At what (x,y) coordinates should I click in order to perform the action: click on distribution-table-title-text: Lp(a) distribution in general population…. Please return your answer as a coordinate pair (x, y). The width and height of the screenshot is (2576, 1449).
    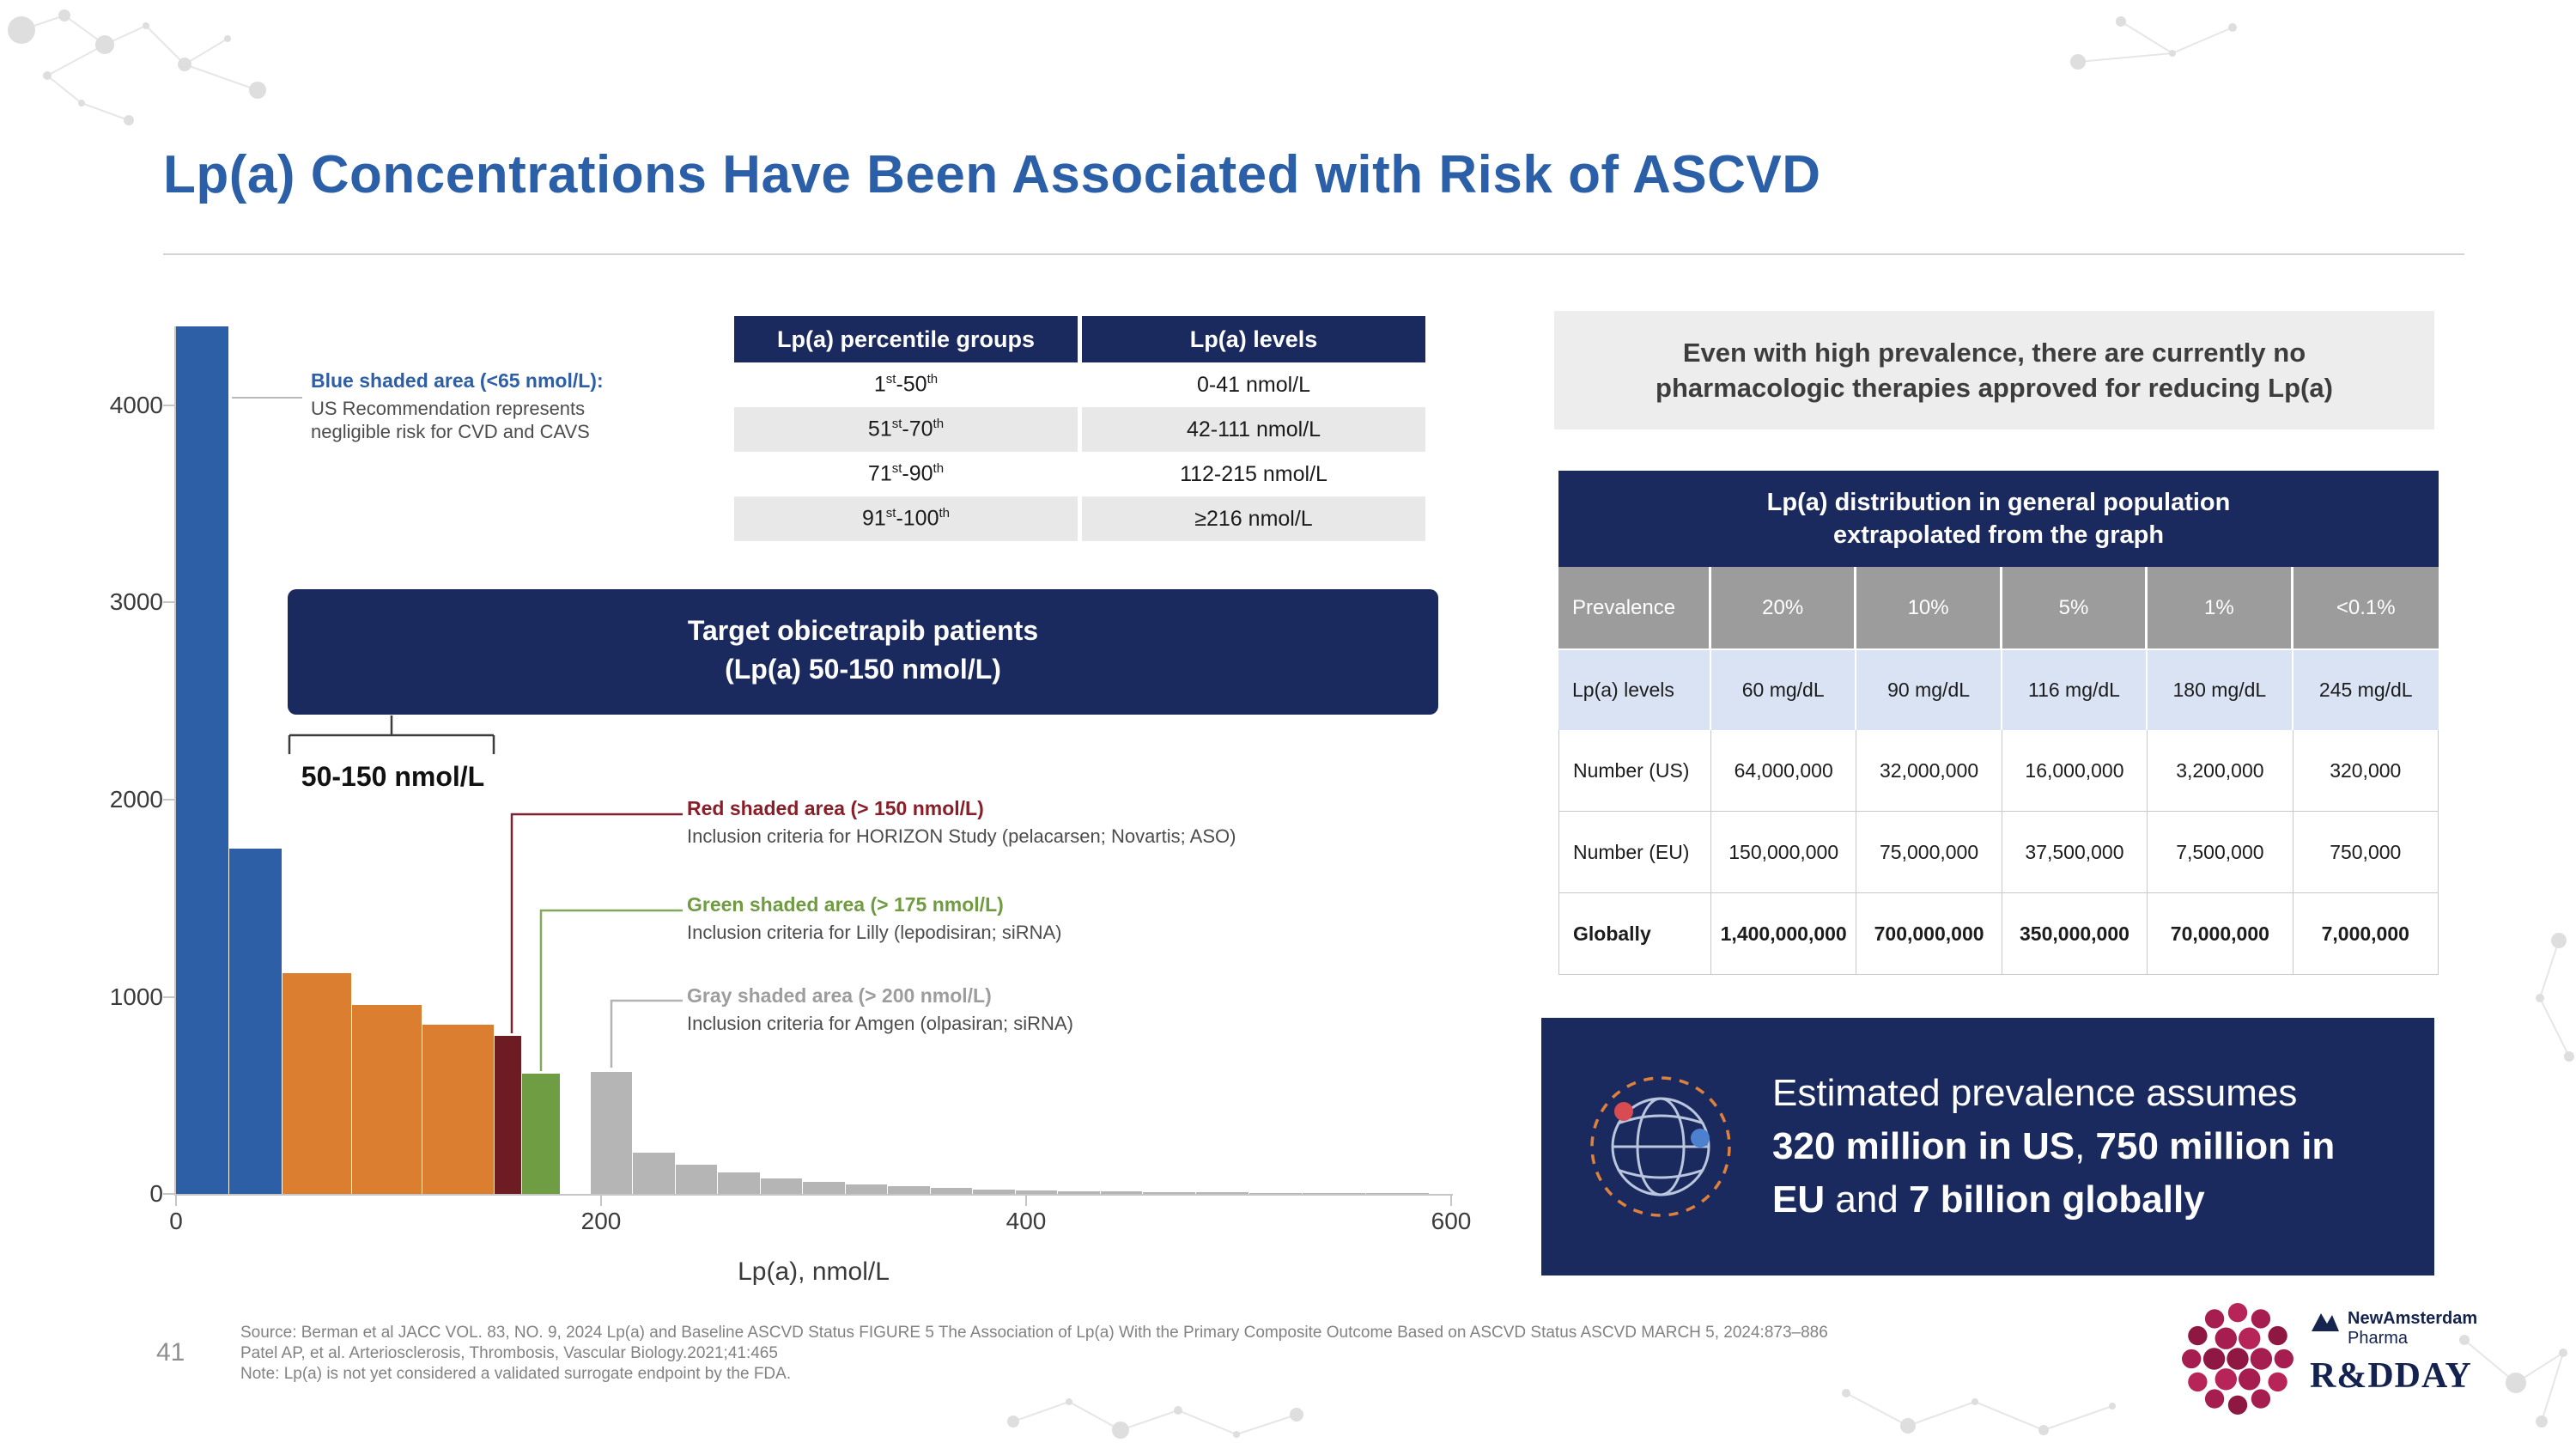
    Looking at the image, I should click on (1998, 519).